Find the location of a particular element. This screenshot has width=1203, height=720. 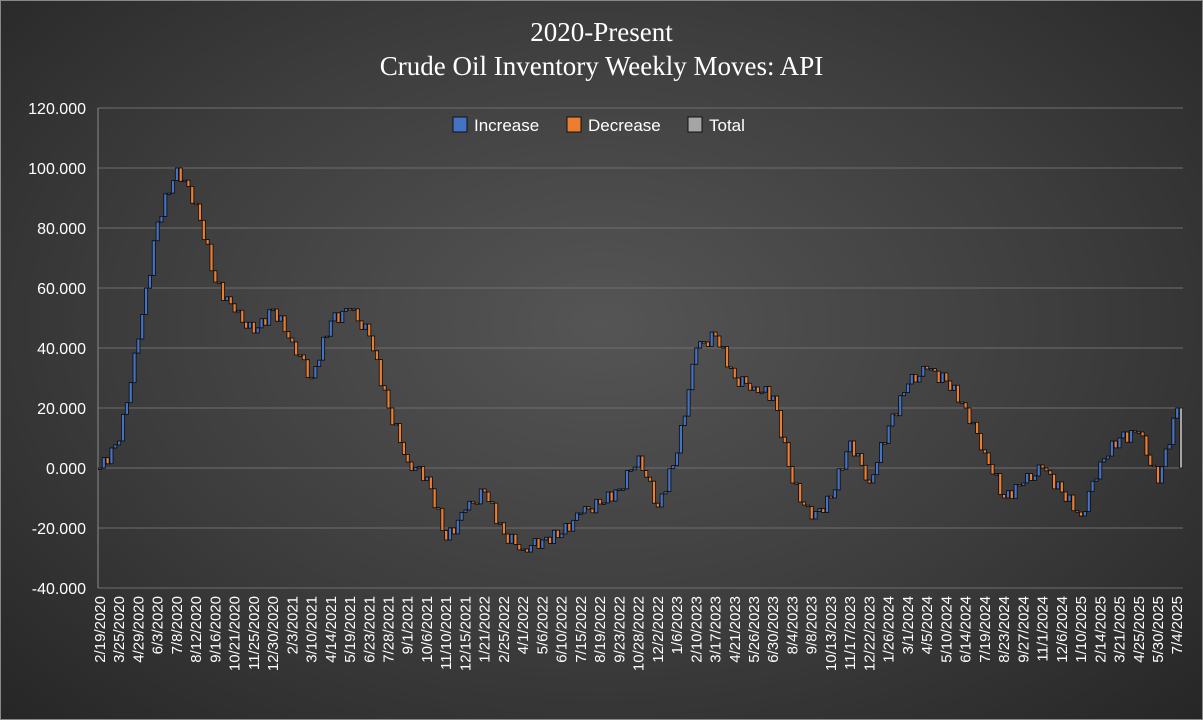

x-tick-label: 1/6/2023 is located at coordinates (677, 625).